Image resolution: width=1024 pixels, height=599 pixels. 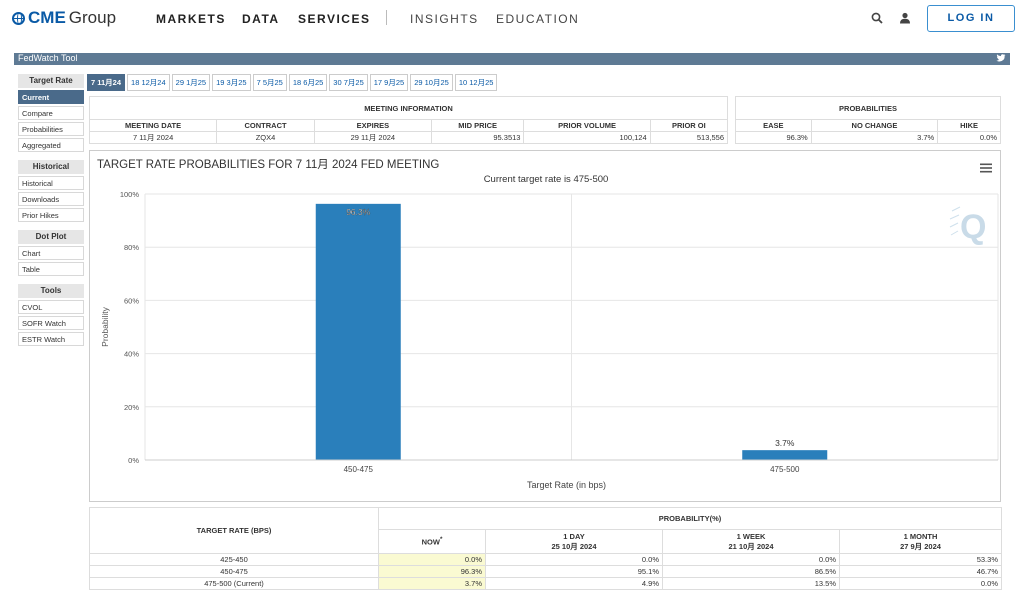 What do you see at coordinates (389, 82) in the screenshot?
I see `tab-meeting: 17 9月25` at bounding box center [389, 82].